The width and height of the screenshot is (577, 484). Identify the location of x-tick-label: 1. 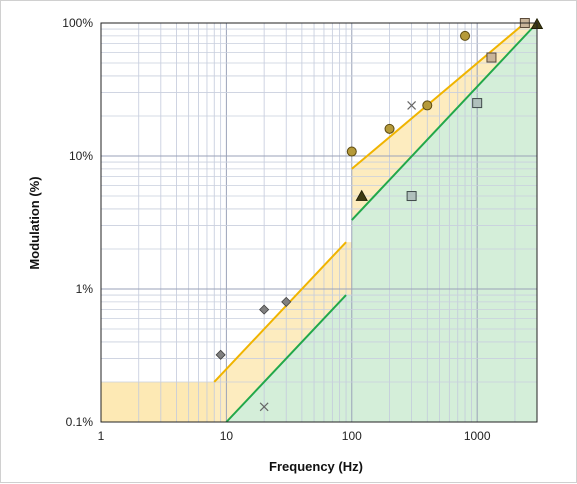
(101, 436).